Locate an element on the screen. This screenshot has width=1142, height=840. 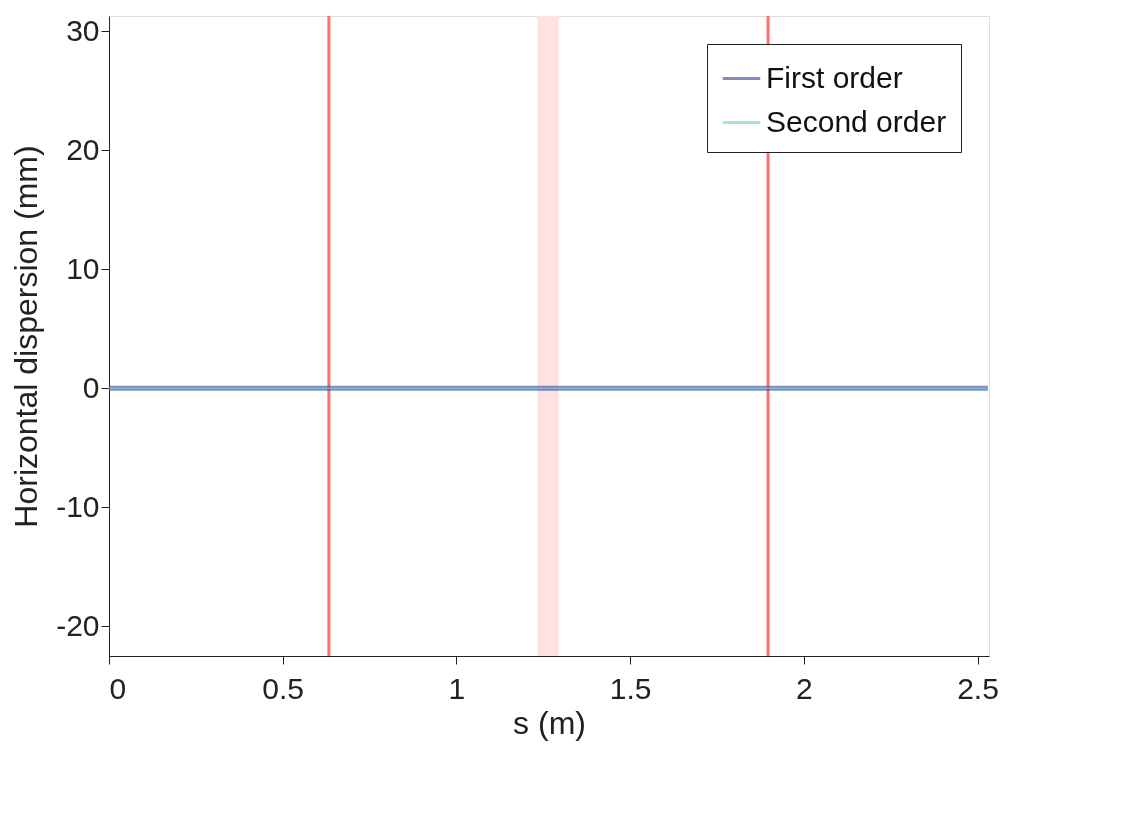
x-tick-label: 1.5 is located at coordinates (630, 688).